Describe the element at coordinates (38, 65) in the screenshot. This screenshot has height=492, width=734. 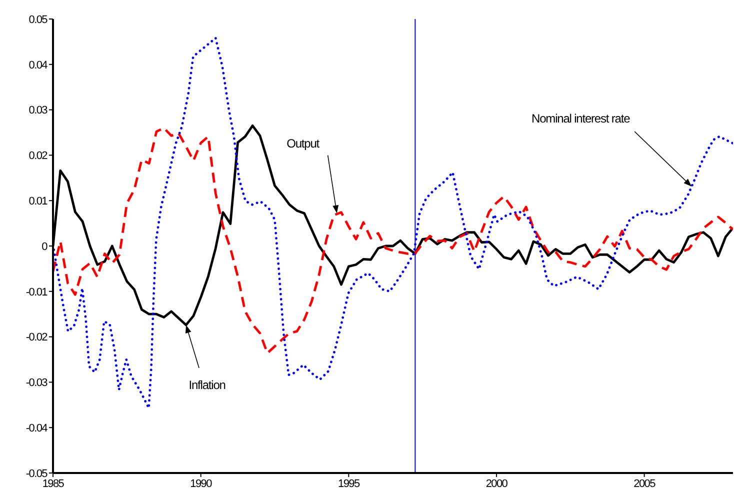
I see `y-tick-label: 0.04` at that location.